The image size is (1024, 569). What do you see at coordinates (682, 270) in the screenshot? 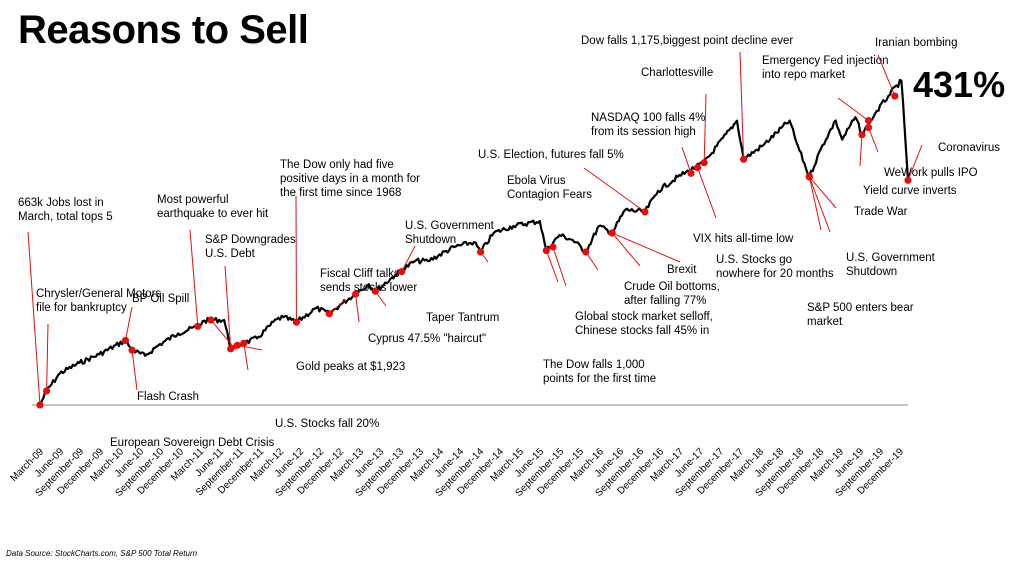
I see `annotation-label: Brexit` at bounding box center [682, 270].